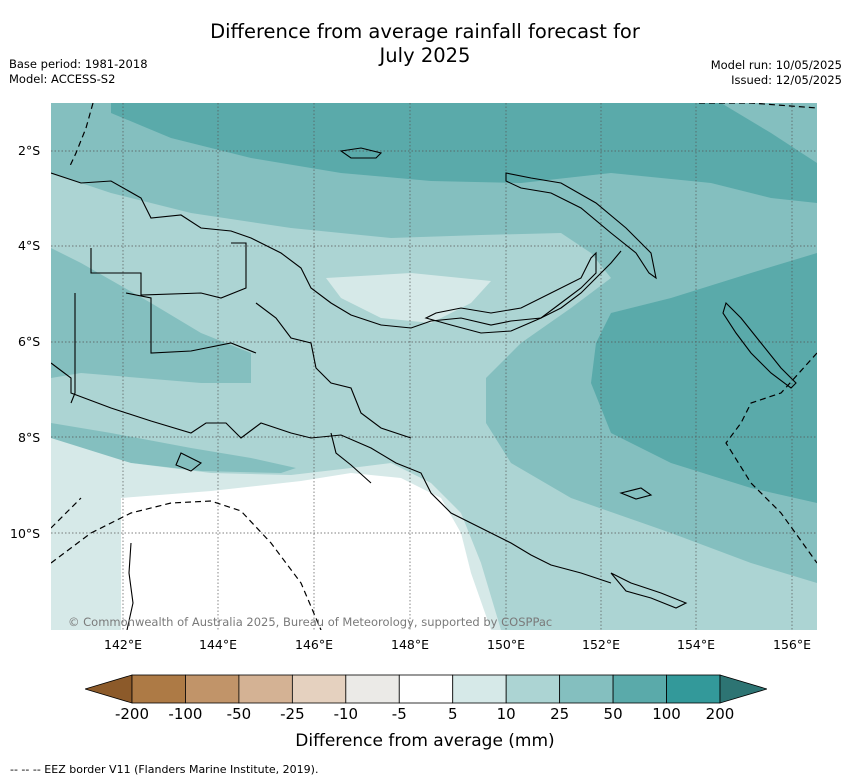 The height and width of the screenshot is (781, 850). What do you see at coordinates (66, 513) in the screenshot?
I see `eez-border-sw` at bounding box center [66, 513].